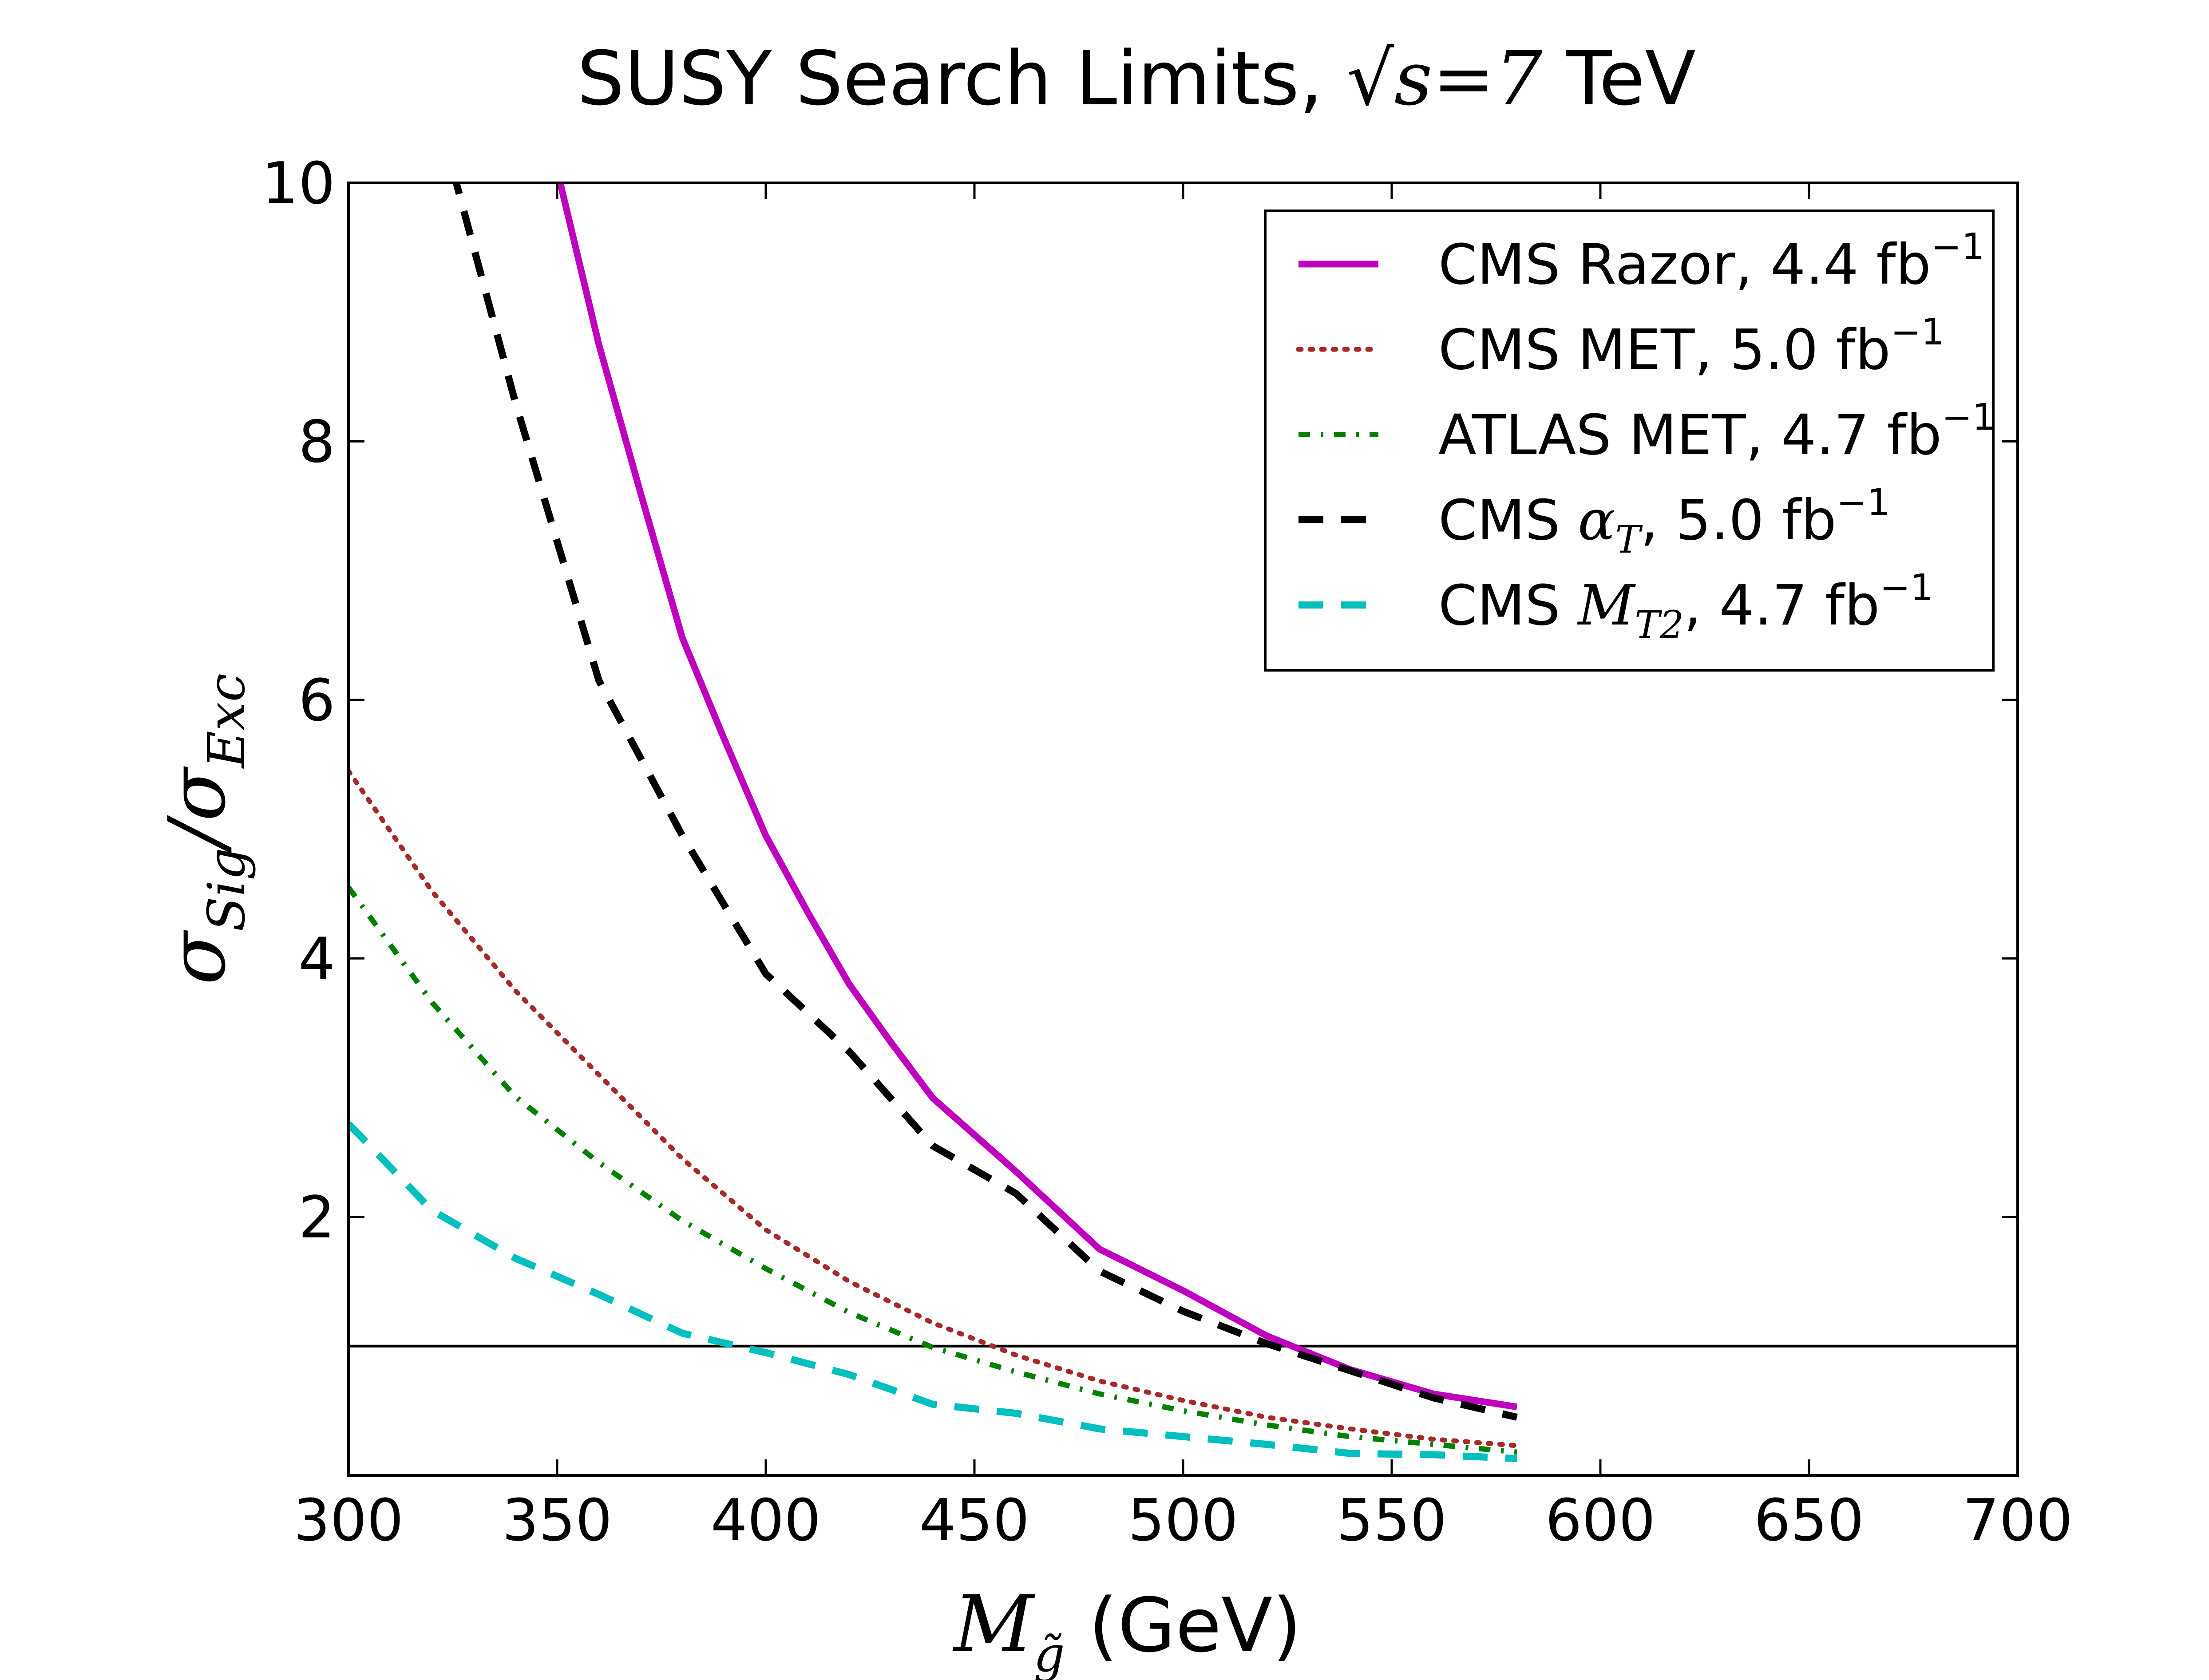 The width and height of the screenshot is (2209, 1680). What do you see at coordinates (1183, 1626) in the screenshot?
I see `xlabel-unit: (GeV)` at bounding box center [1183, 1626].